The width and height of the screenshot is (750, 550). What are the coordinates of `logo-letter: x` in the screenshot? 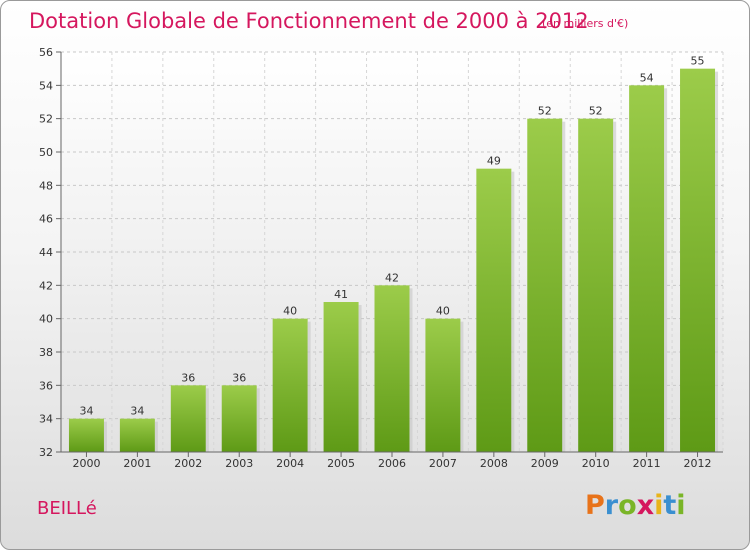 It's located at (645, 505).